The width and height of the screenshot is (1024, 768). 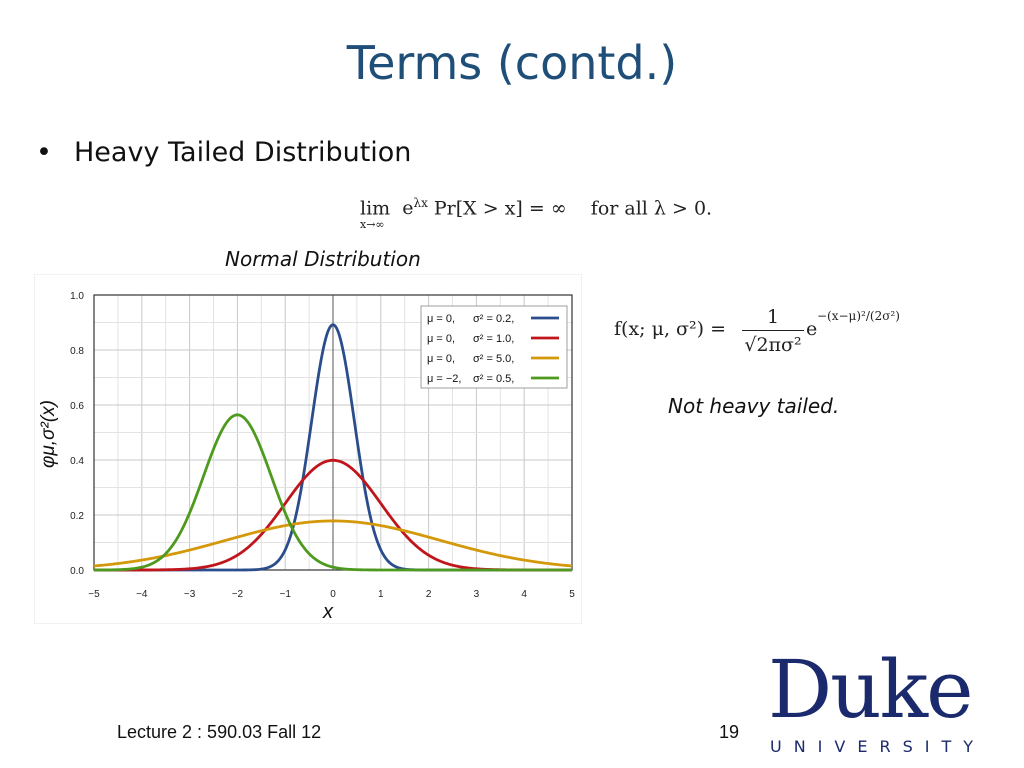 I want to click on logo-wordmark: Duke, so click(x=870, y=689).